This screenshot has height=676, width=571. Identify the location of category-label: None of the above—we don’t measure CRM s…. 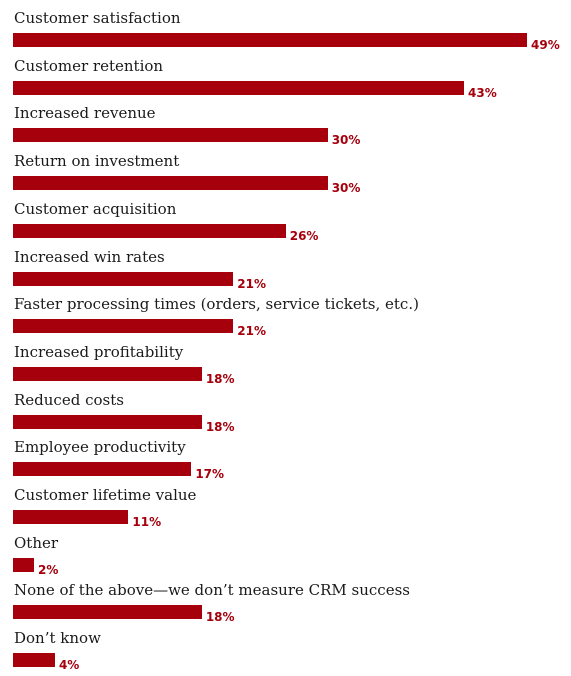
(212, 590).